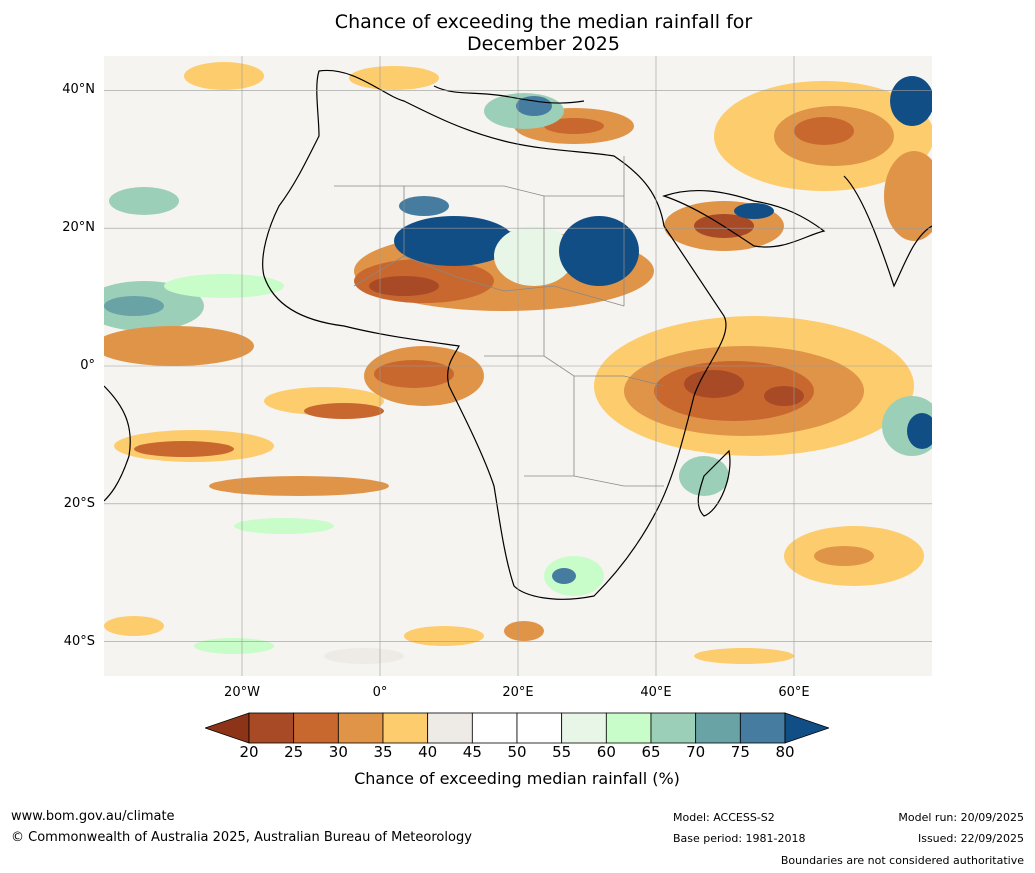 The height and width of the screenshot is (873, 1035). I want to click on colorbar-tick-label: 20, so click(249, 752).